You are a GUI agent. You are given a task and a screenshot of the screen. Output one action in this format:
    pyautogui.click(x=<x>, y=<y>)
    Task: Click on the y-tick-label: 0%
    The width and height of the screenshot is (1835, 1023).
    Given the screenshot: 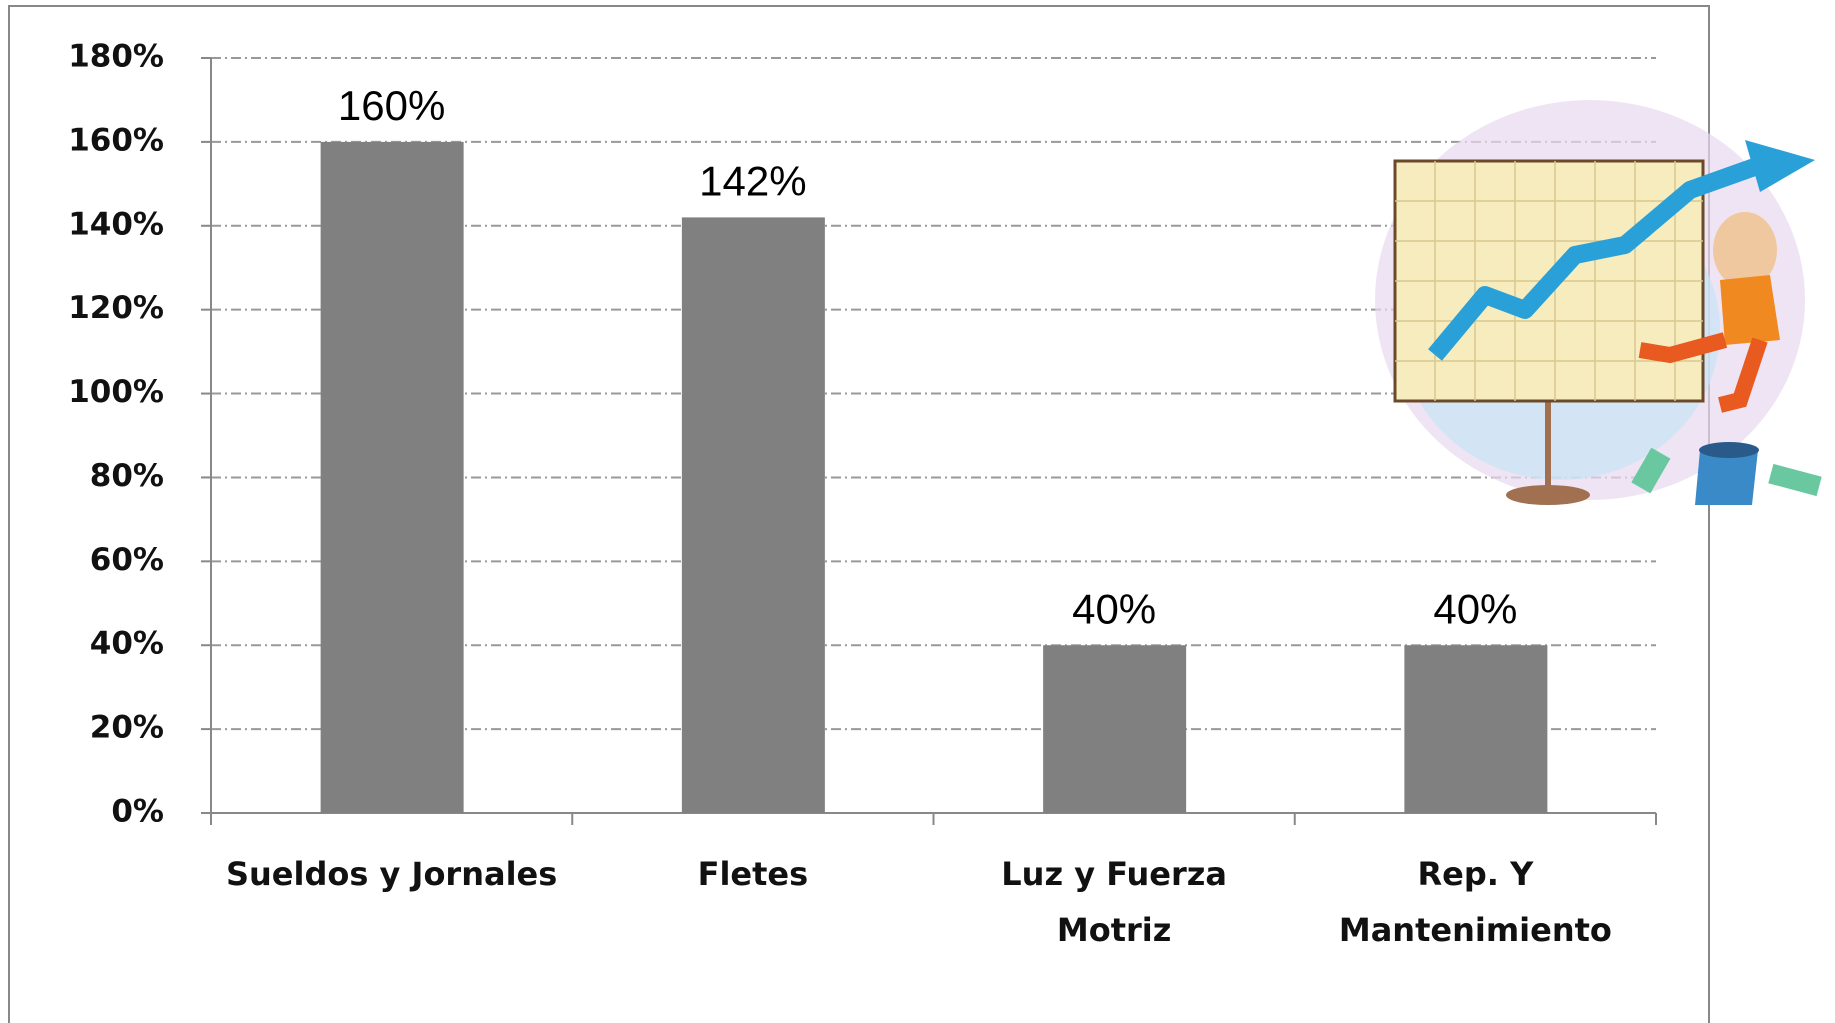 What is the action you would take?
    pyautogui.click(x=137, y=812)
    